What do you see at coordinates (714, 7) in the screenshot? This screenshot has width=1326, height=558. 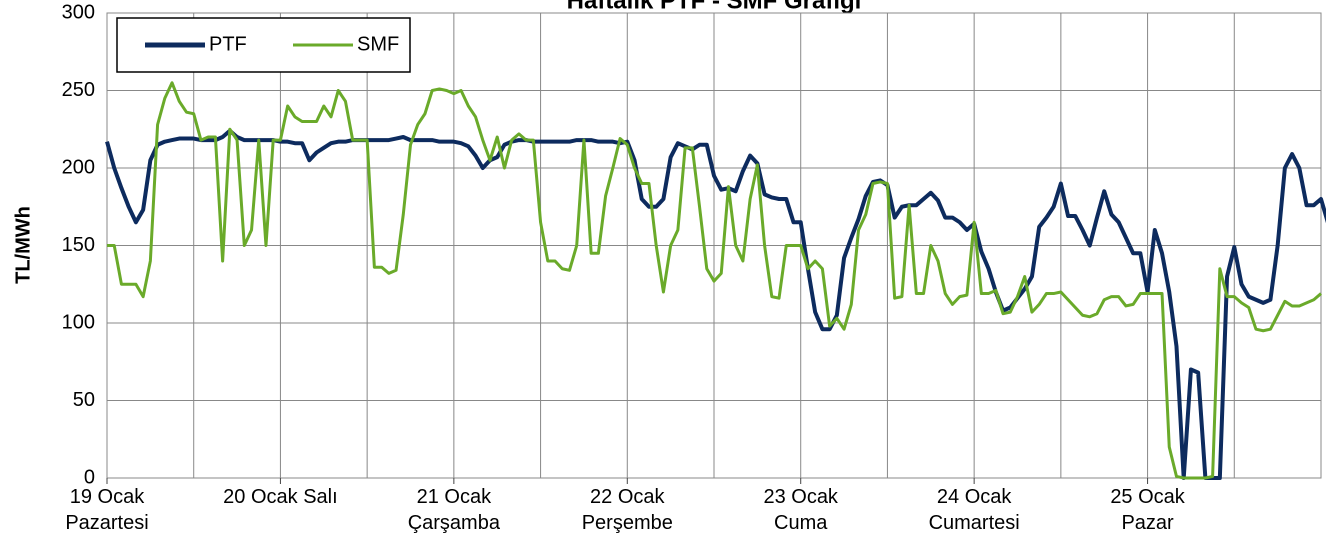 I see `chart-title: Haftalık PTF - SMF Grafiği` at bounding box center [714, 7].